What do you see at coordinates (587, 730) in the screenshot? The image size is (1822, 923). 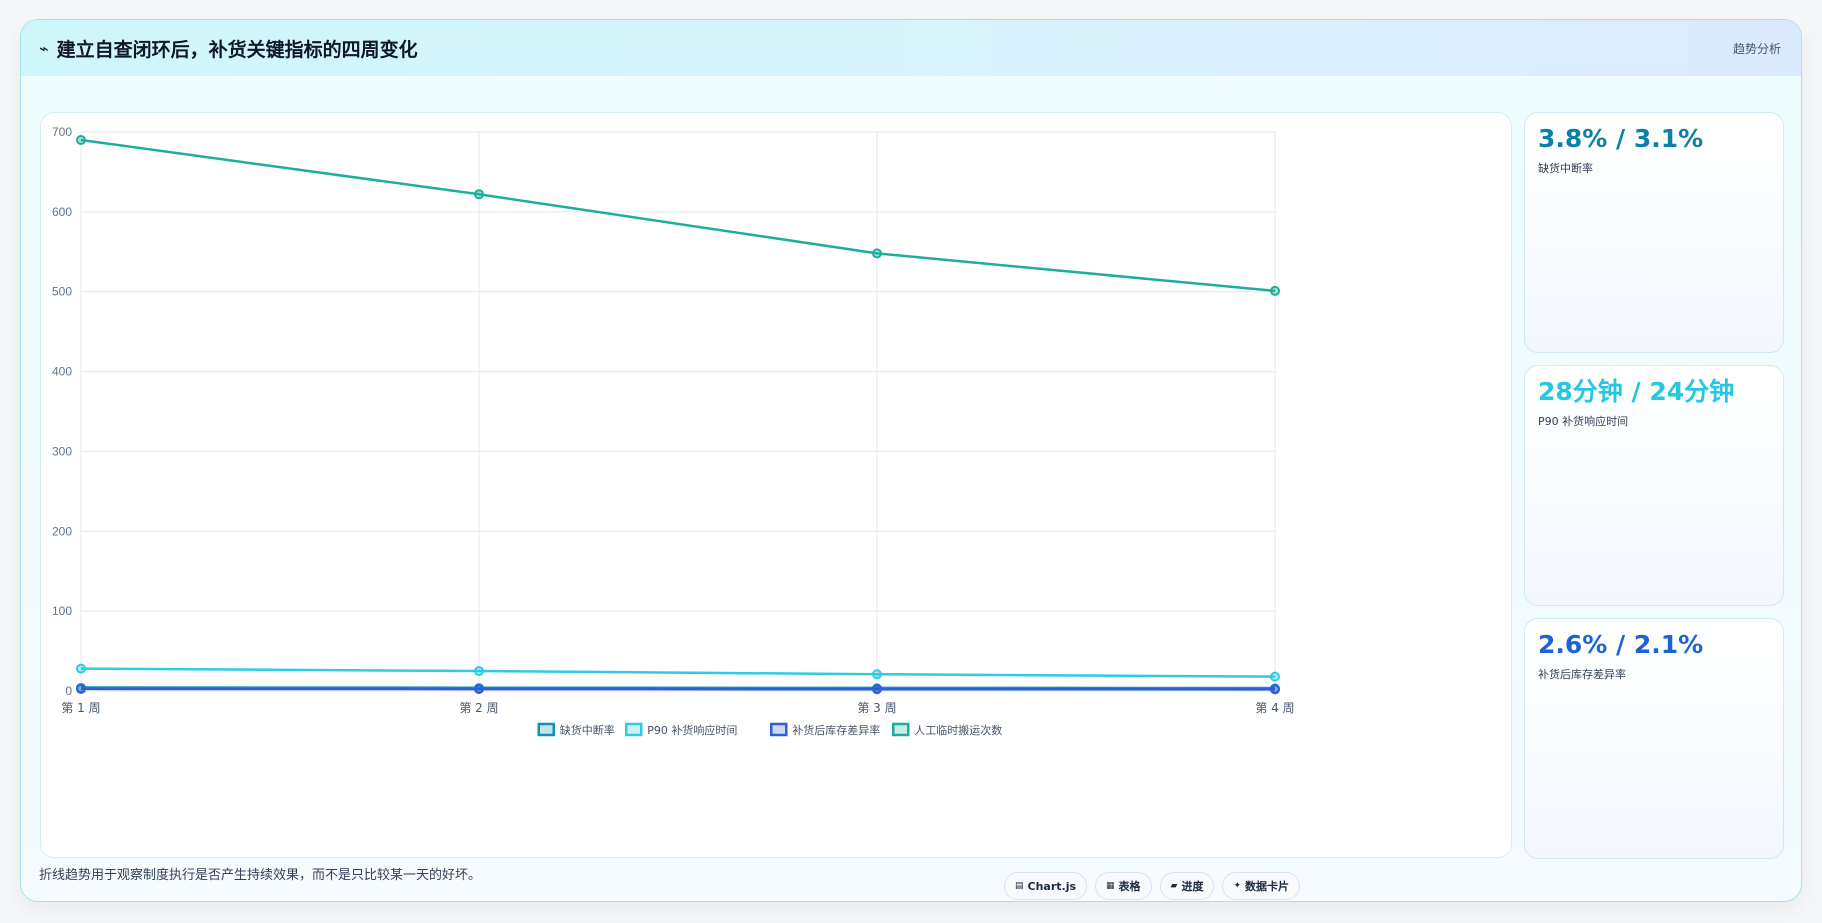 I see `legend-label: 缺货中断率` at bounding box center [587, 730].